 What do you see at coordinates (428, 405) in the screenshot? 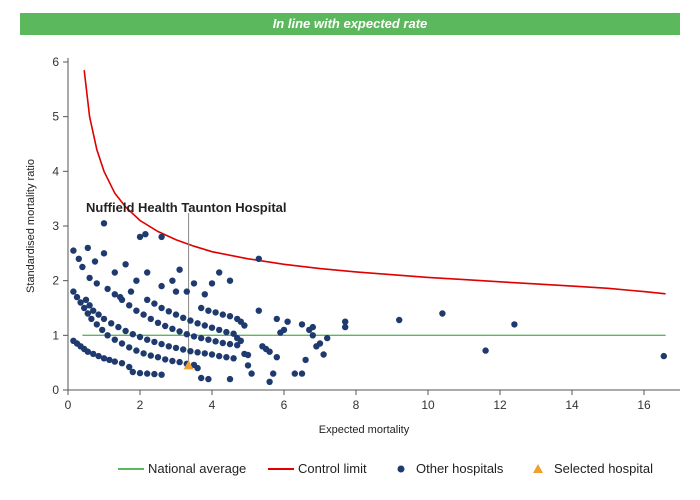
I see `x-tick-label: 10` at bounding box center [428, 405].